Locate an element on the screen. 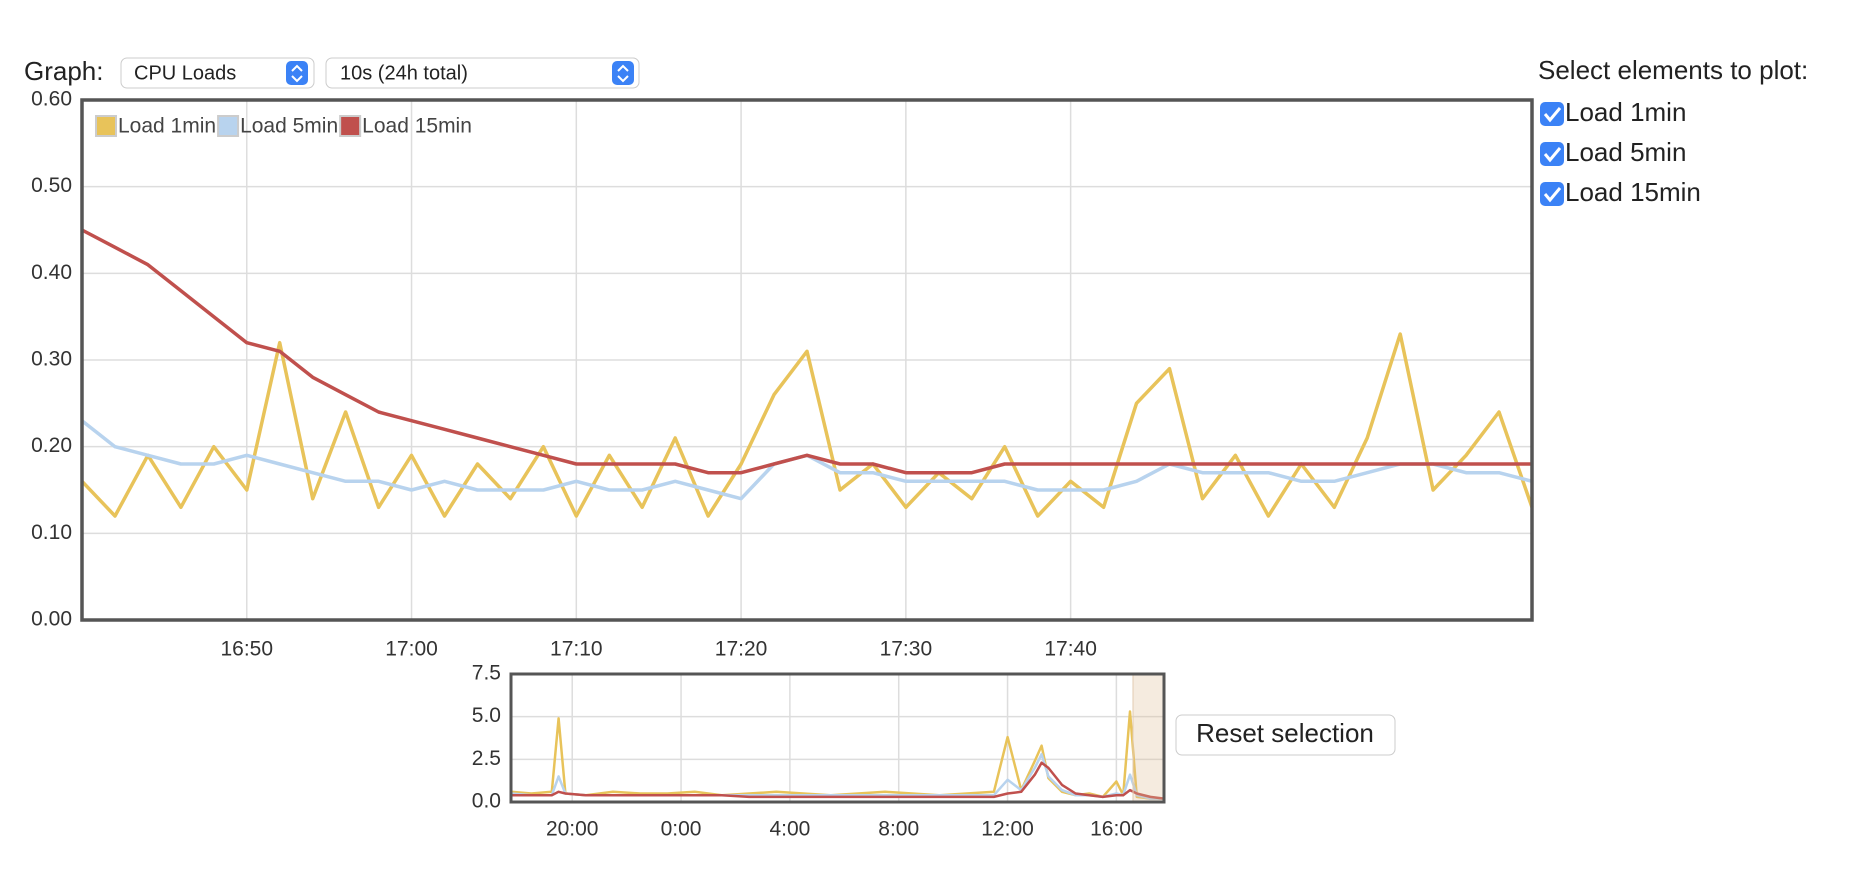 The image size is (1864, 876). y-tick-label: 0.00 is located at coordinates (51, 619).